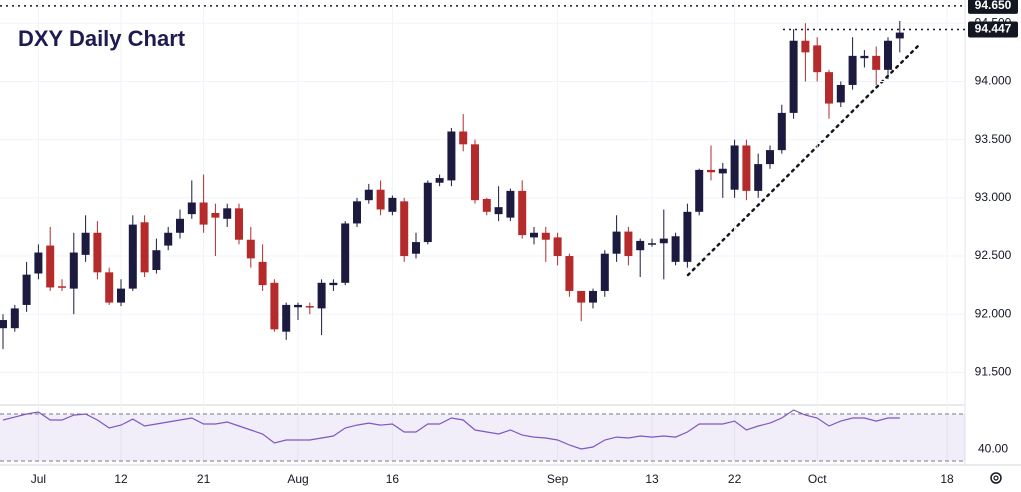 This screenshot has width=1021, height=492. I want to click on x-tick-label: Oct, so click(817, 479).